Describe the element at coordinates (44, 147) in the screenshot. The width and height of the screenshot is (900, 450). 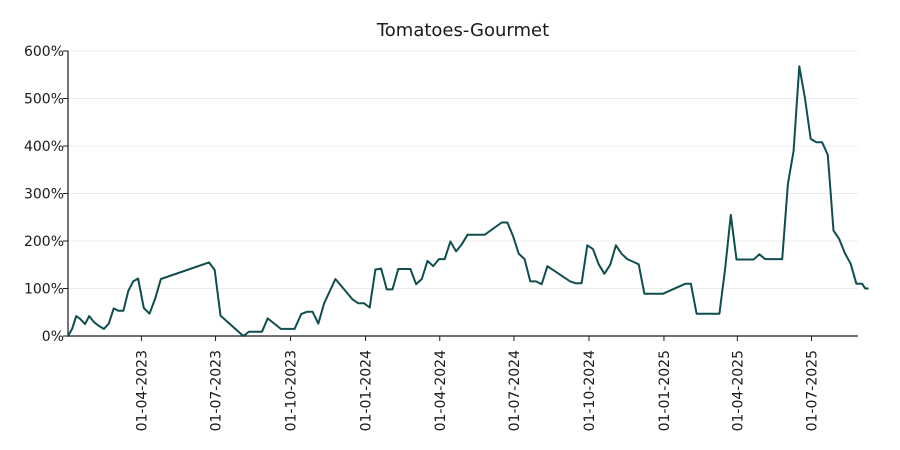
I see `y-tick-label: 400%` at that location.